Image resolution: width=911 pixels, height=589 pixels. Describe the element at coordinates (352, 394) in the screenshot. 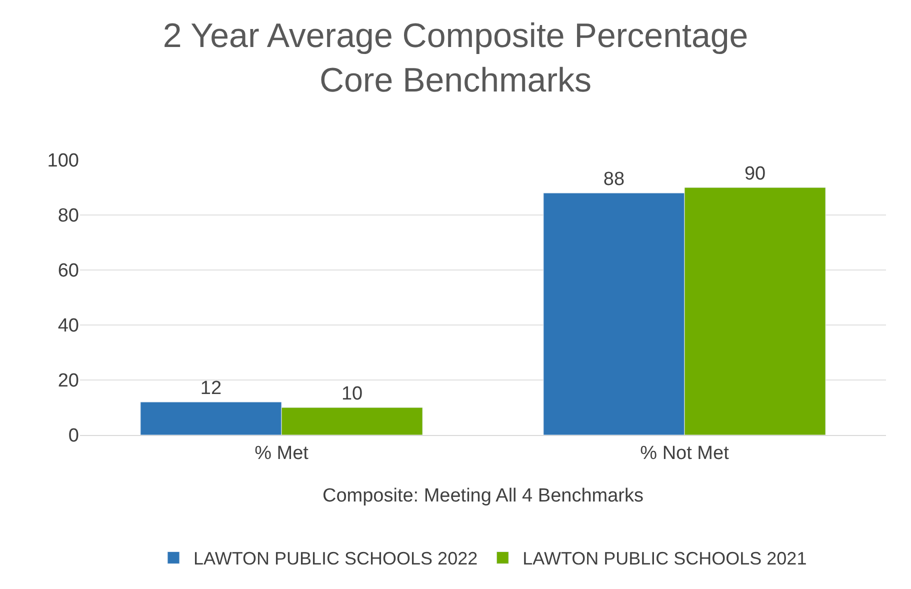

I see `data-label: 10` at that location.